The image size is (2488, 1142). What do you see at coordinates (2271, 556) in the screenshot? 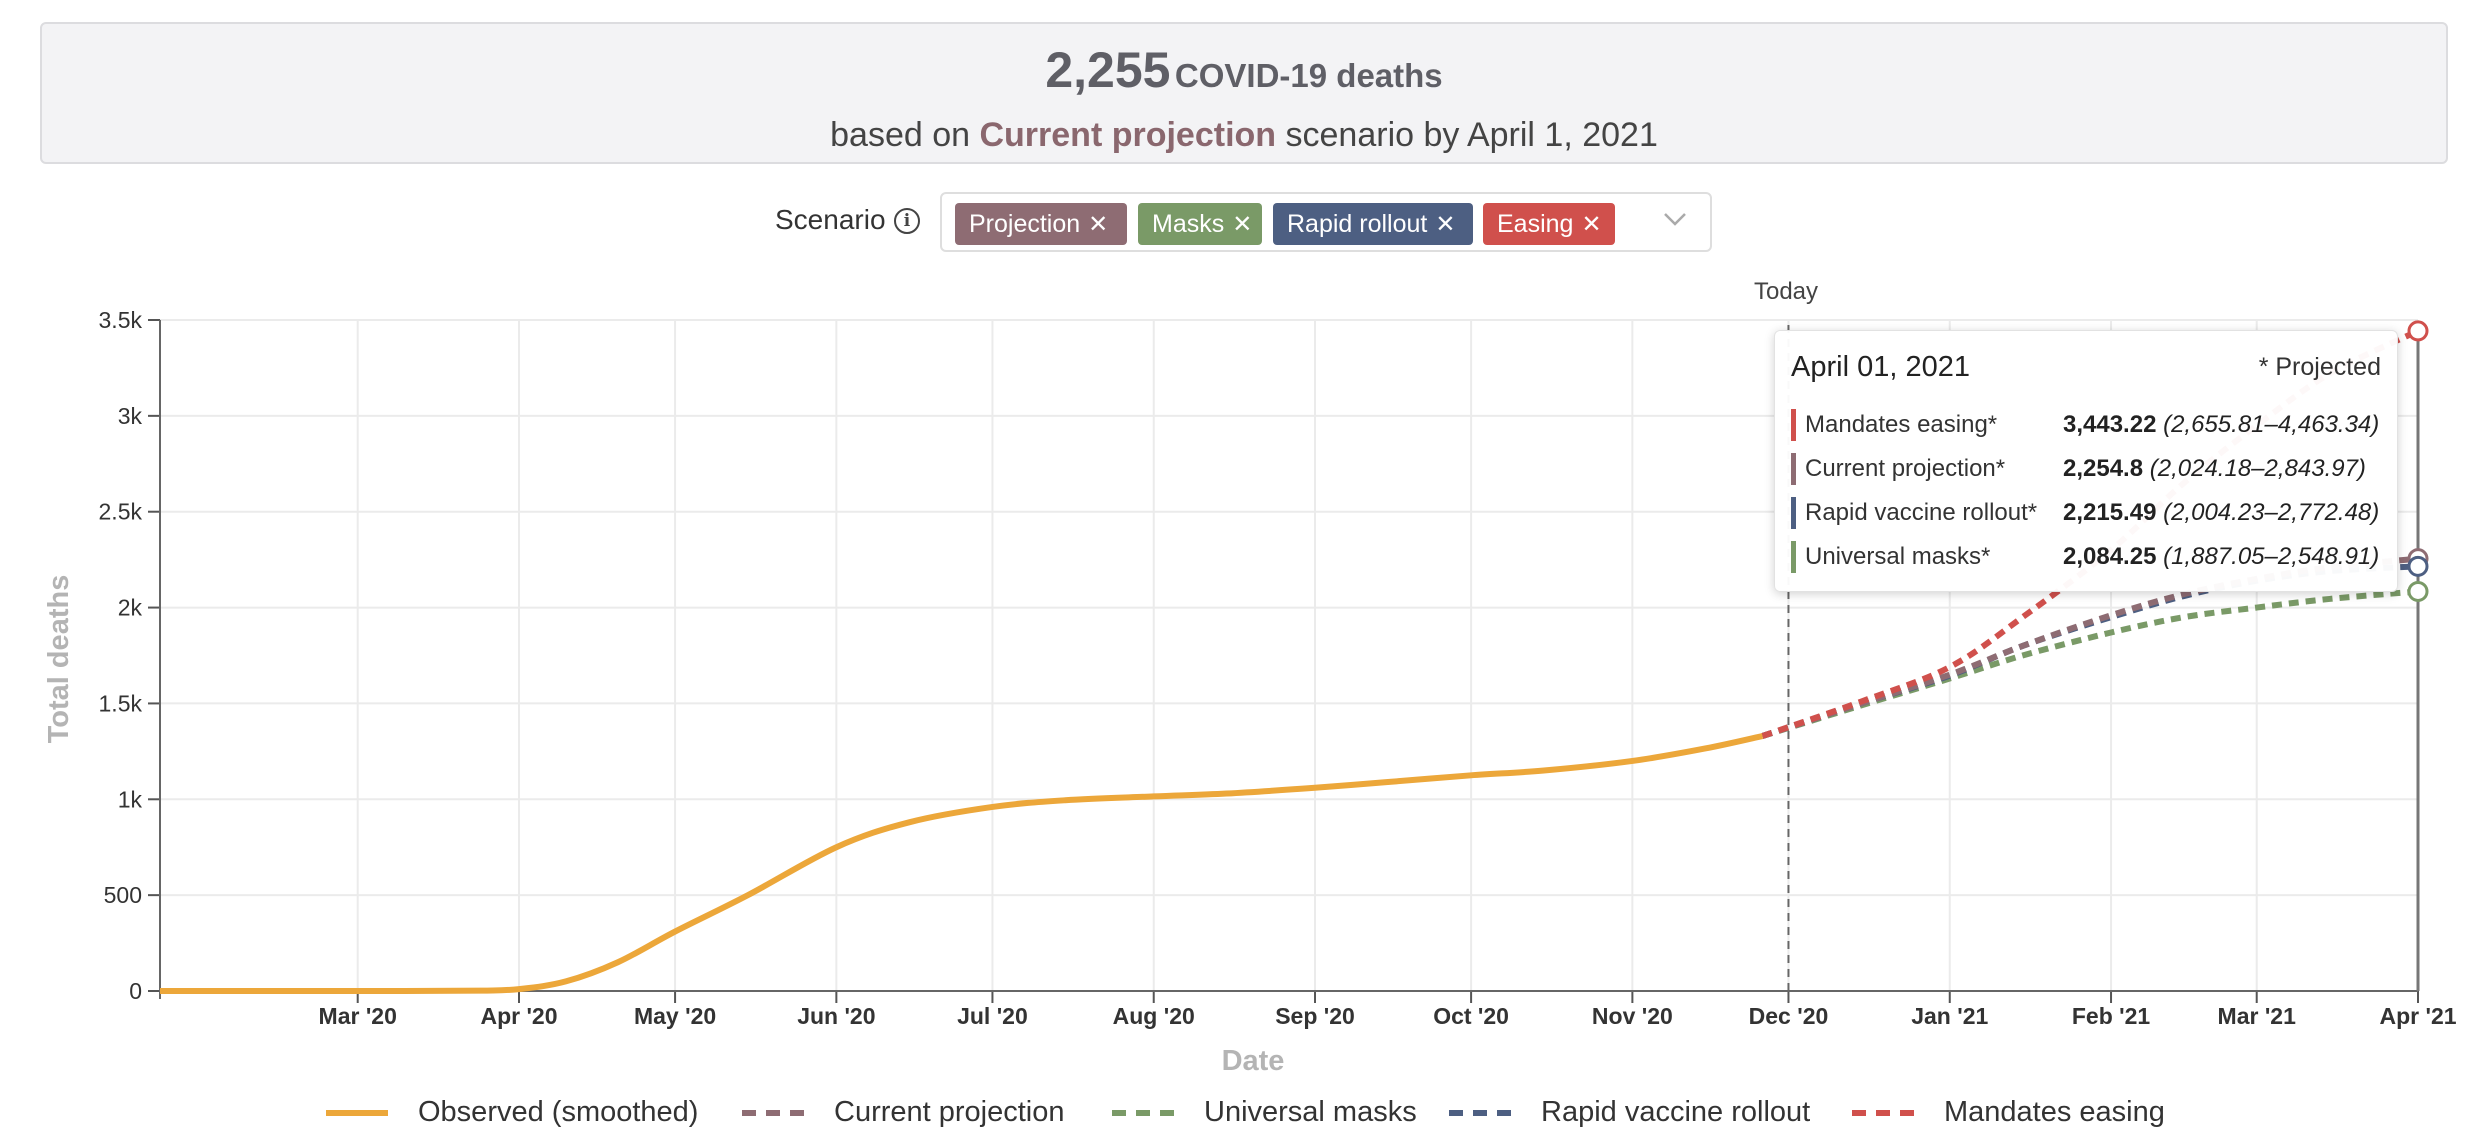
I see `tooltip-range: (1,887.05–2,548.91)` at bounding box center [2271, 556].